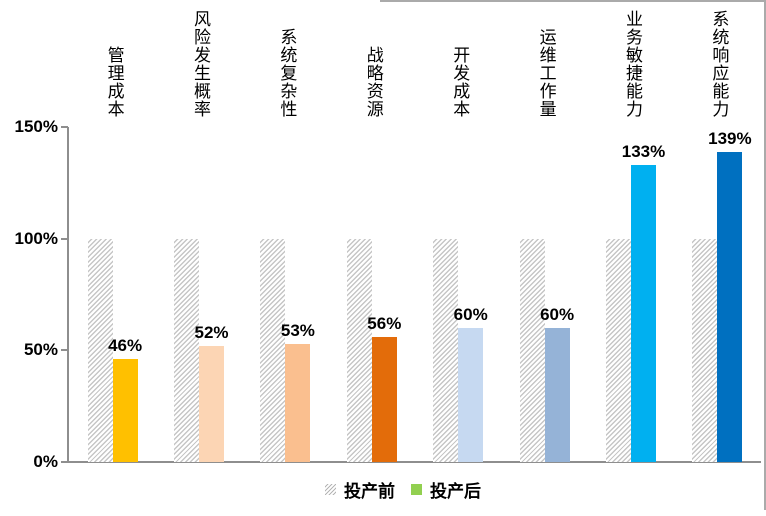 The height and width of the screenshot is (516, 766). What do you see at coordinates (45, 461) in the screenshot?
I see `y-tick-label: 0%` at bounding box center [45, 461].